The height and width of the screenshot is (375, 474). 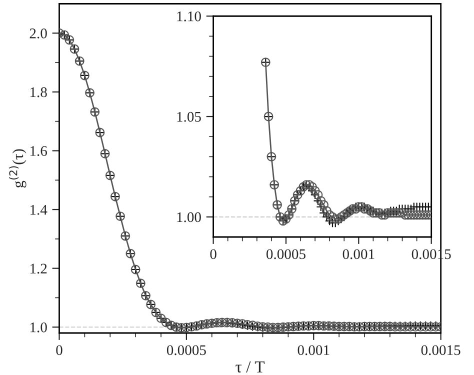 What do you see at coordinates (38, 33) in the screenshot?
I see `y-tick-label: 2.0` at bounding box center [38, 33].